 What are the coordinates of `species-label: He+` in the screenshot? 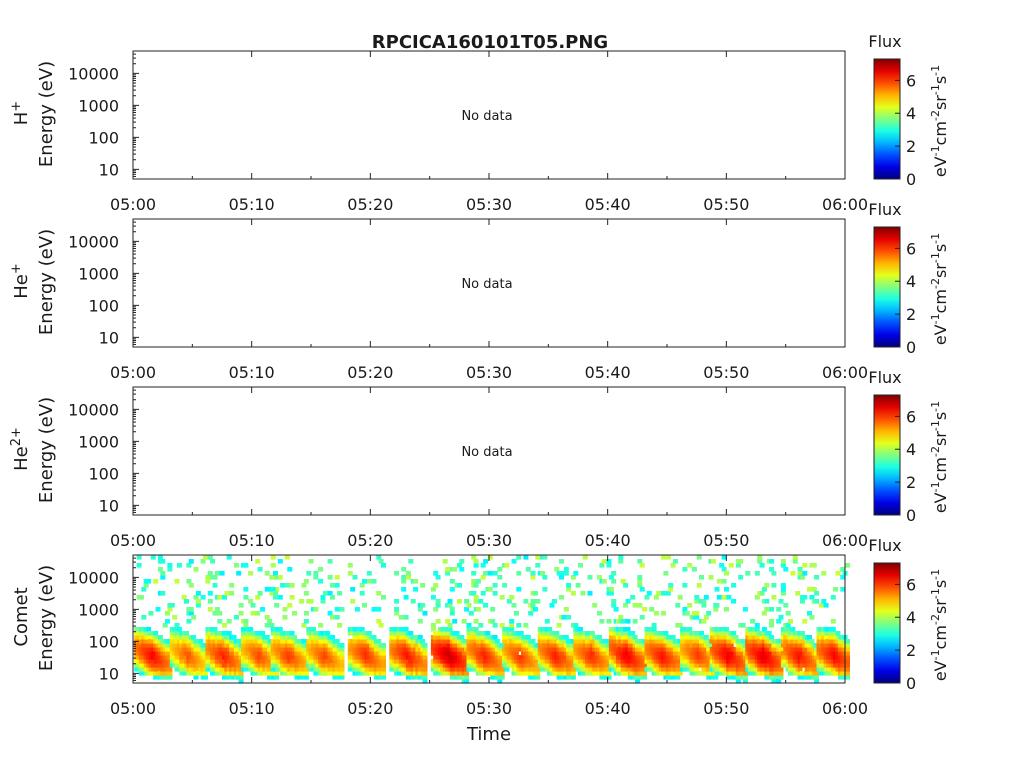 It's located at (20, 281).